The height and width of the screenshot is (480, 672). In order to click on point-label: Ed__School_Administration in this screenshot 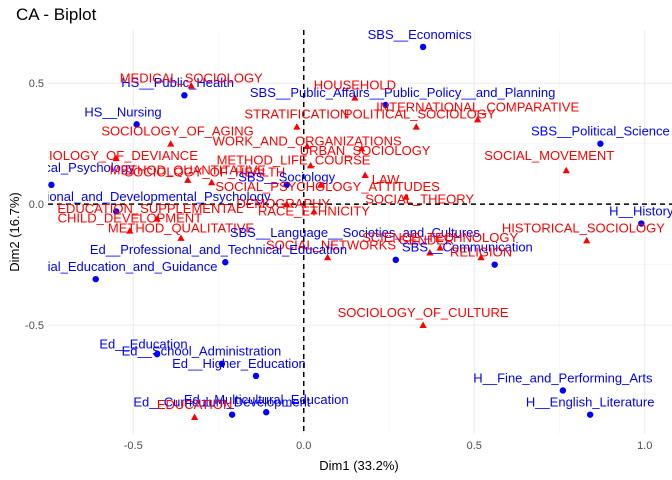, I will do `click(202, 351)`.